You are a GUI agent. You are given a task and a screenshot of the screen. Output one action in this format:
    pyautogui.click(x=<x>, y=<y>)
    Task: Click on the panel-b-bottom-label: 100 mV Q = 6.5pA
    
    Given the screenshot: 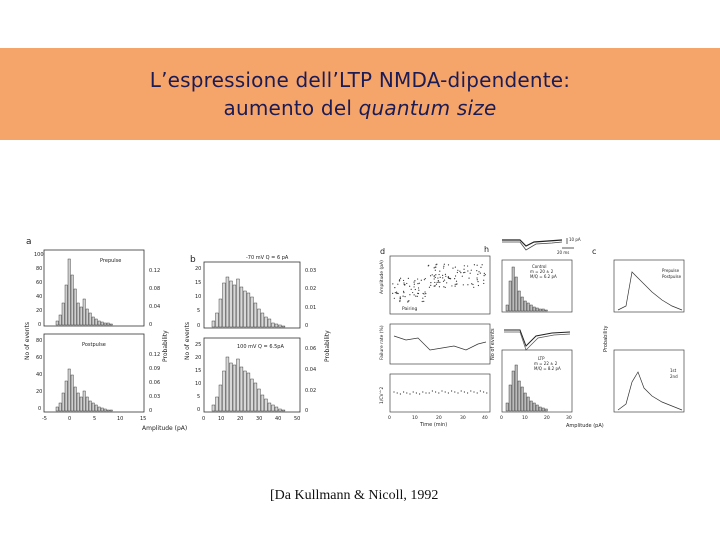 What is the action you would take?
    pyautogui.click(x=260, y=347)
    